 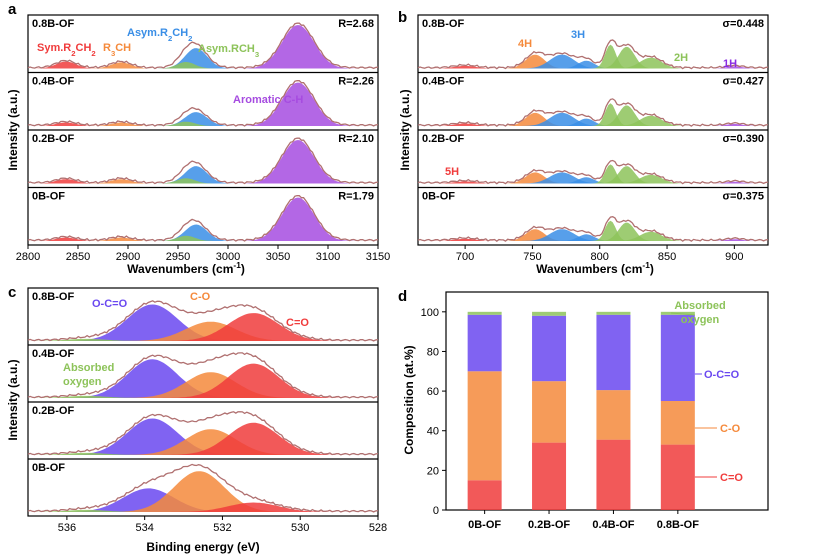 What do you see at coordinates (433, 392) in the screenshot?
I see `y-tick-label: 60` at bounding box center [433, 392].